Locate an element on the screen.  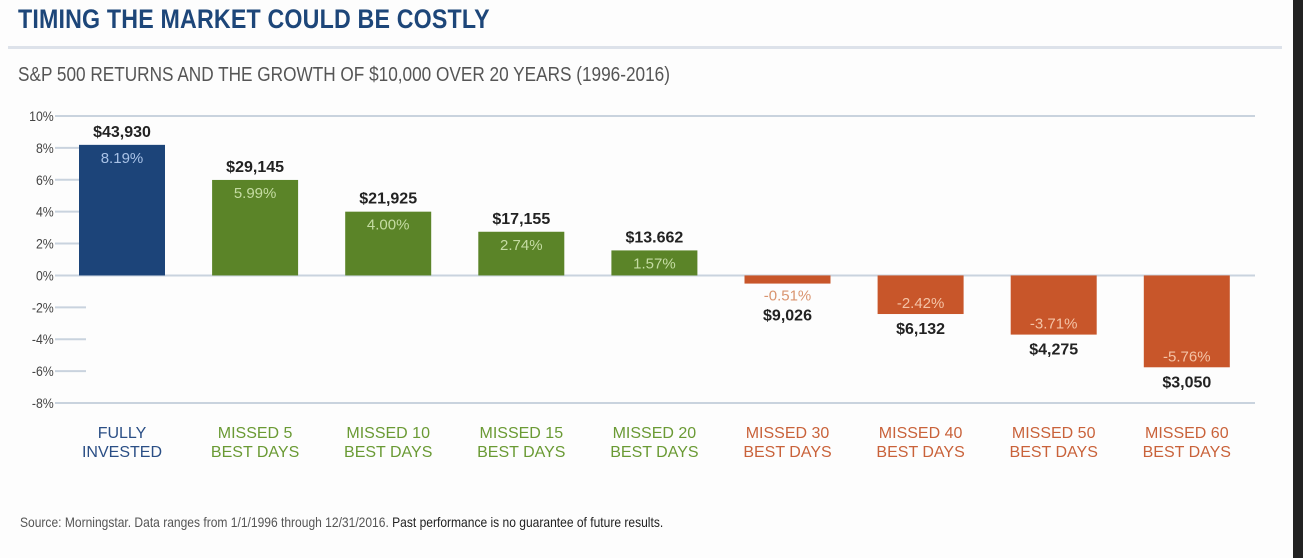
category-label: MISSED 20 is located at coordinates (655, 433).